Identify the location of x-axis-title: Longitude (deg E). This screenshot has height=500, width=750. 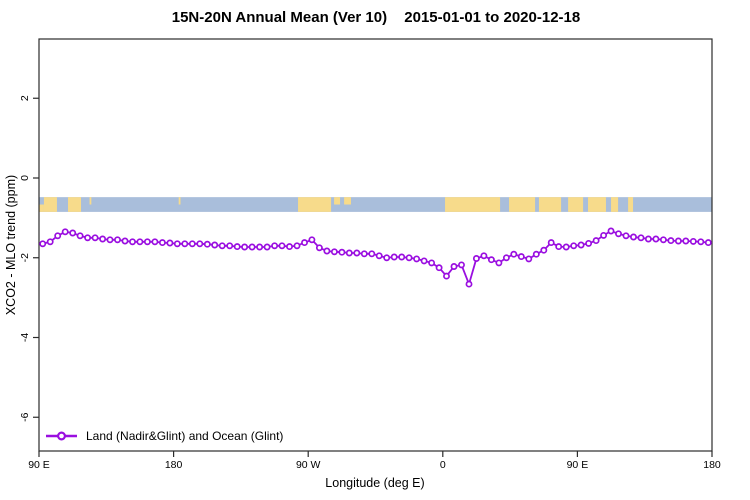
(374, 483).